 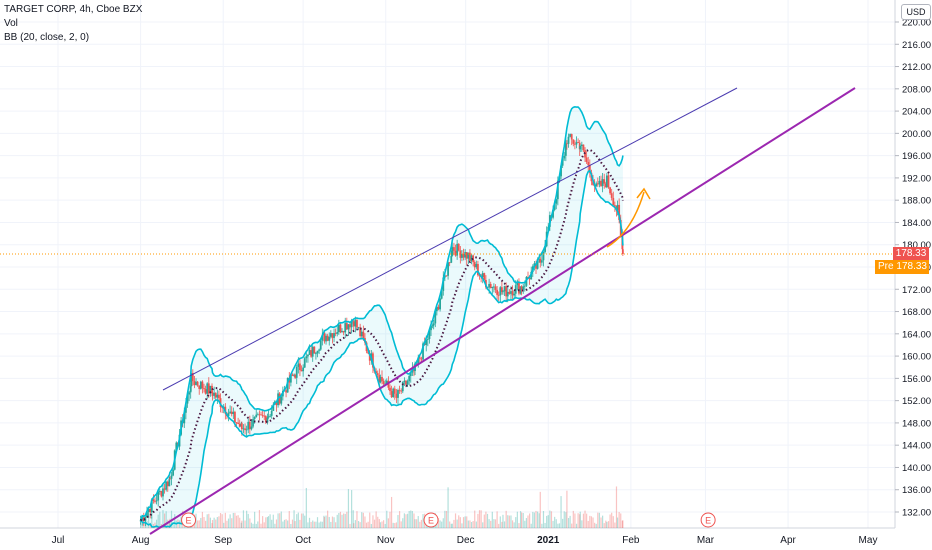 What do you see at coordinates (916, 12) in the screenshot?
I see `currency-badge: USD` at bounding box center [916, 12].